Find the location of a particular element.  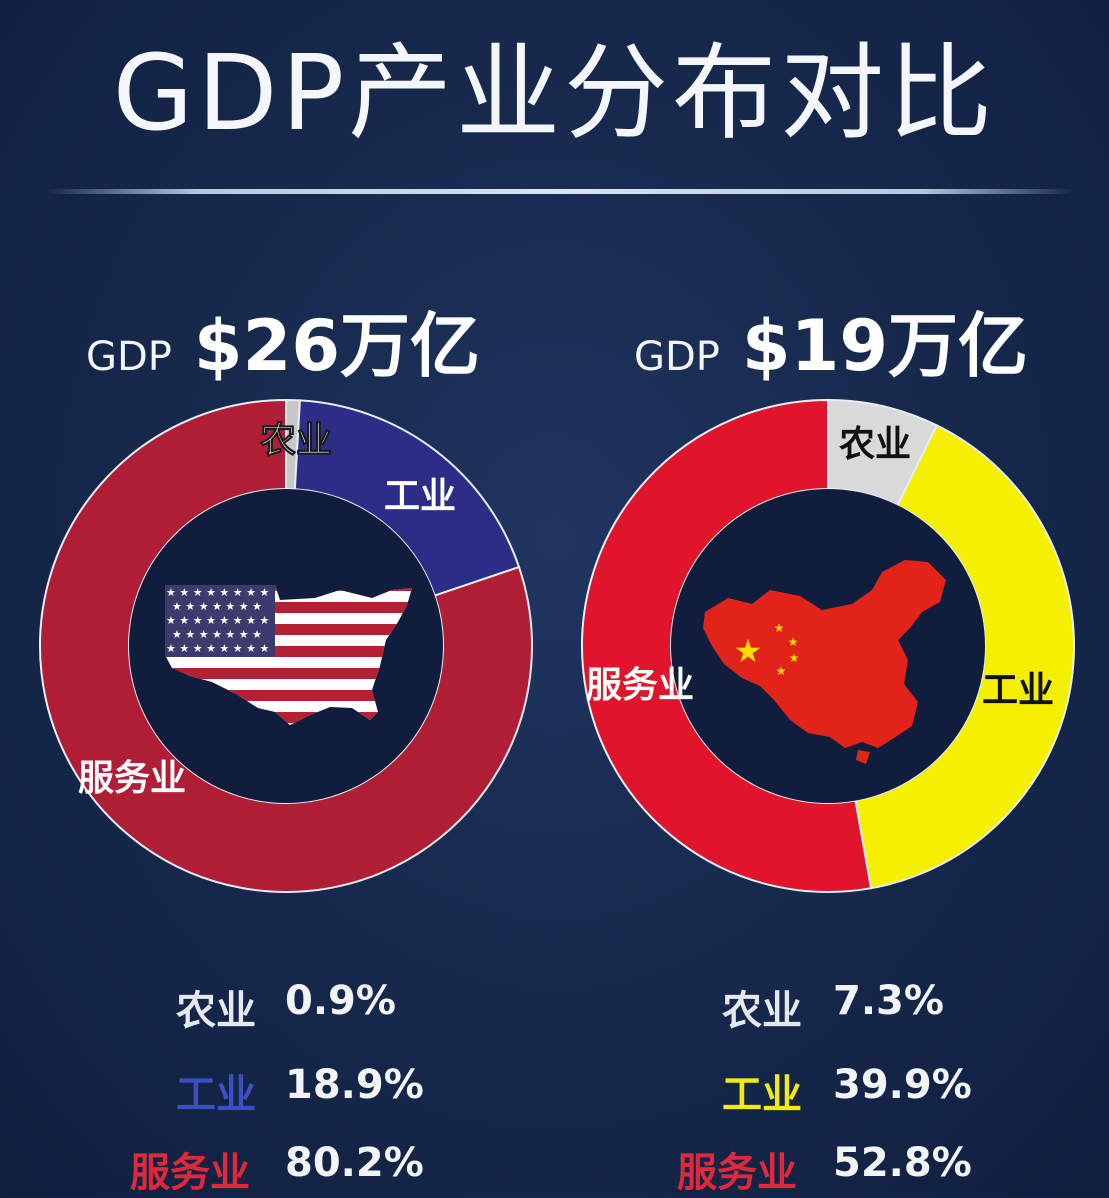

china-agriculture-segment-label: 农业 is located at coordinates (875, 444).